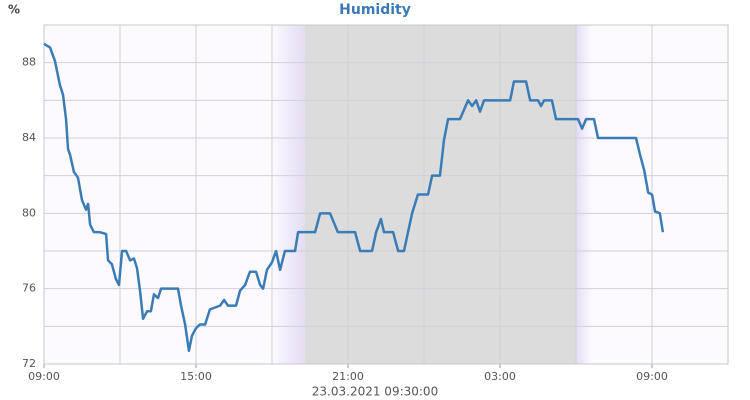  I want to click on x-axis-label: 23.03.2021 09:30:00, so click(375, 392).